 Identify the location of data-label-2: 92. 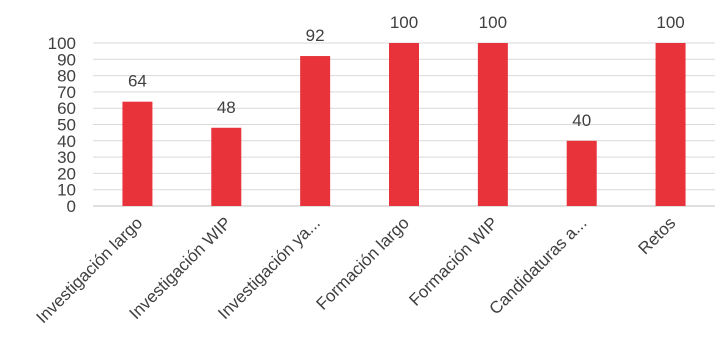
(315, 35).